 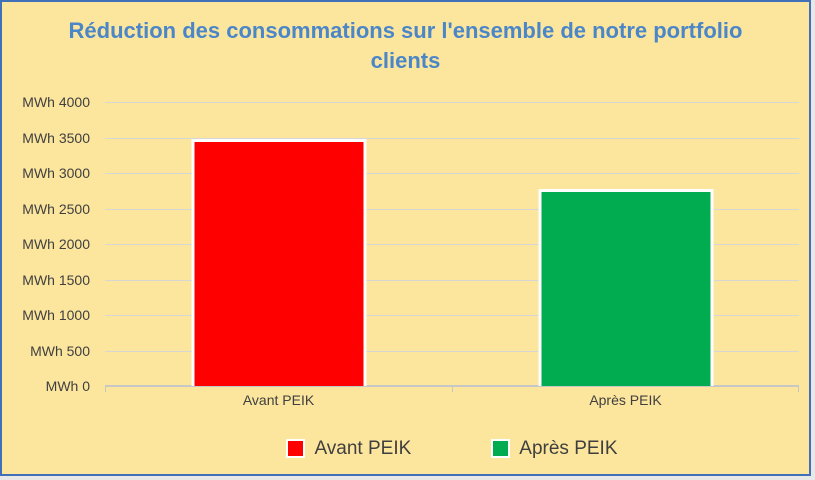 What do you see at coordinates (56, 102) in the screenshot?
I see `y-axis-tick-label: MWh 4000` at bounding box center [56, 102].